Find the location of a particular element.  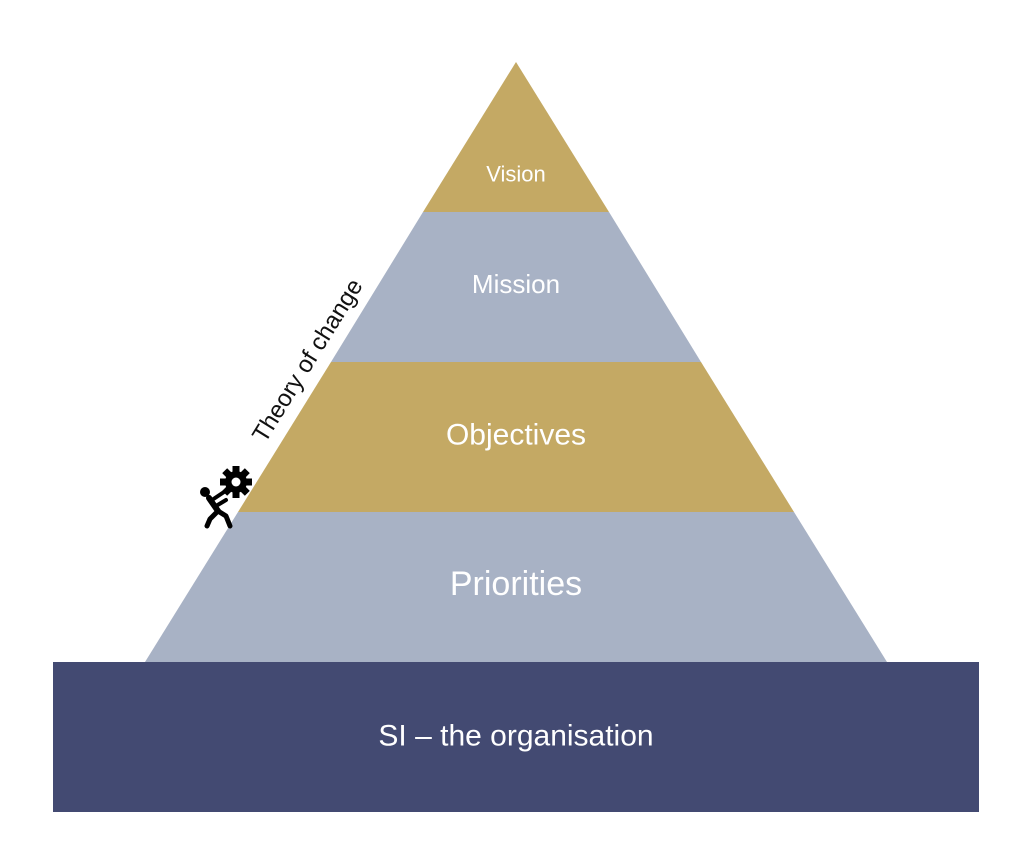

pyramid-label-vision: Vision is located at coordinates (516, 174).